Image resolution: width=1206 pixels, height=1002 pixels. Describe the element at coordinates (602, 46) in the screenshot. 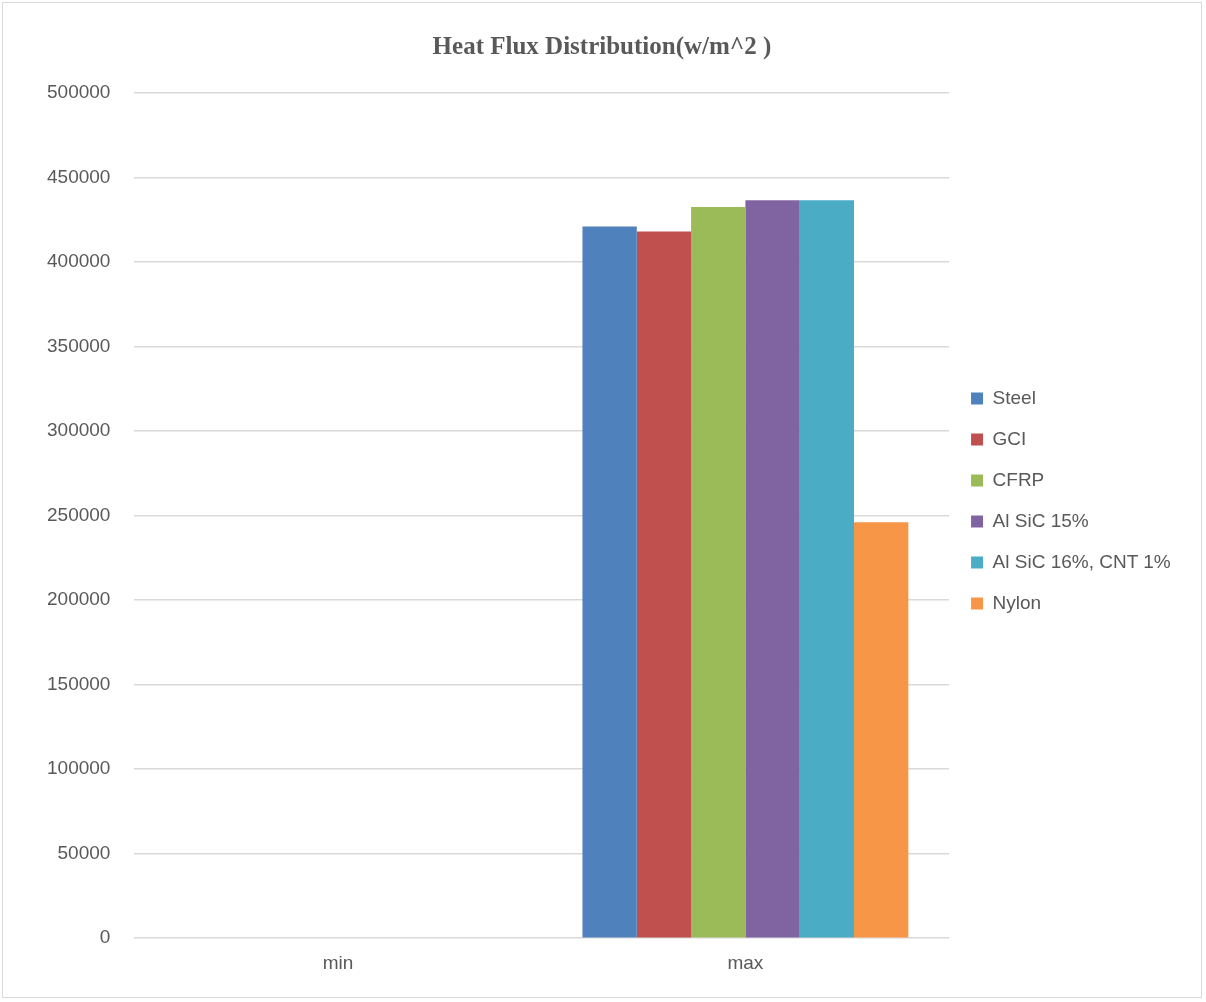

I see `chart-title: Heat Flux Distribution(w/m^2 )` at that location.